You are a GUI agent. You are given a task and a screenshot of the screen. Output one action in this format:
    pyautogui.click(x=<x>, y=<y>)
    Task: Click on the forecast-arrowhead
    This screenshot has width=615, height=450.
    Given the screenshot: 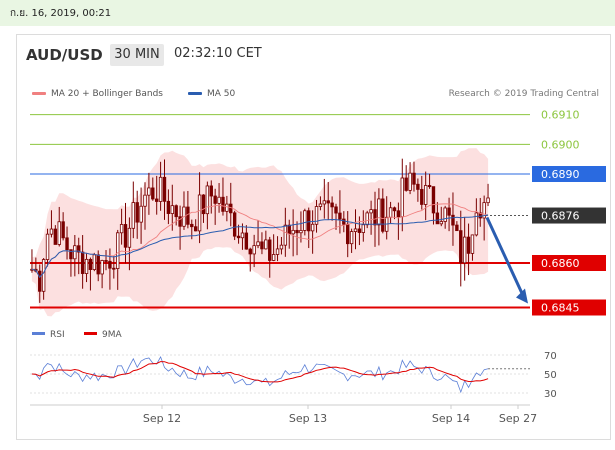 What is the action you would take?
    pyautogui.click(x=522, y=296)
    